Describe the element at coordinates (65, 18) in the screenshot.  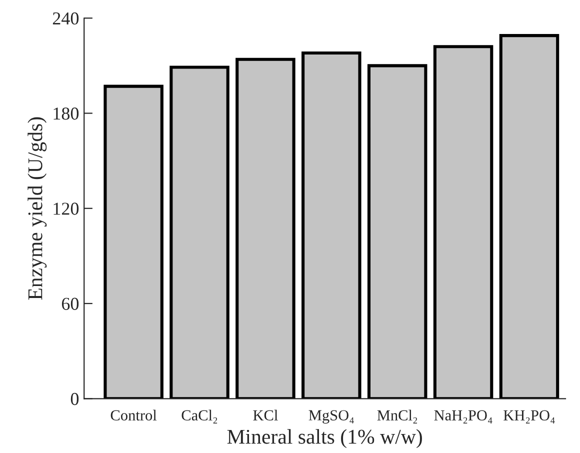
I see `y-tick-label: 240` at that location.